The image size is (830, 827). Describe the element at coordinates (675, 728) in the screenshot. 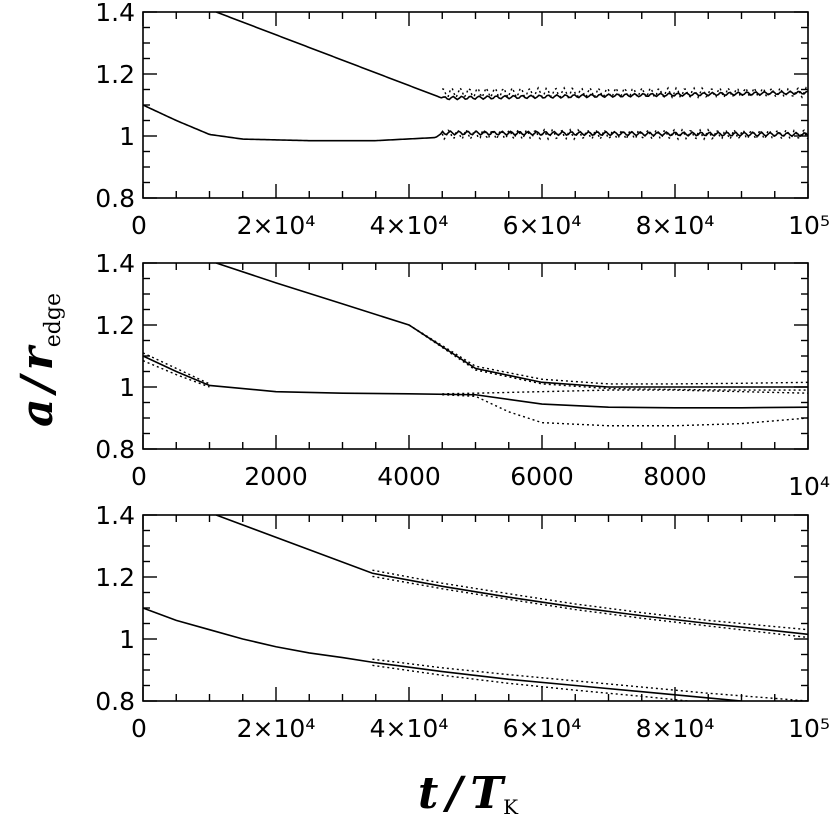

I see `panel-3-x-tick-label: 8×10⁴` at that location.